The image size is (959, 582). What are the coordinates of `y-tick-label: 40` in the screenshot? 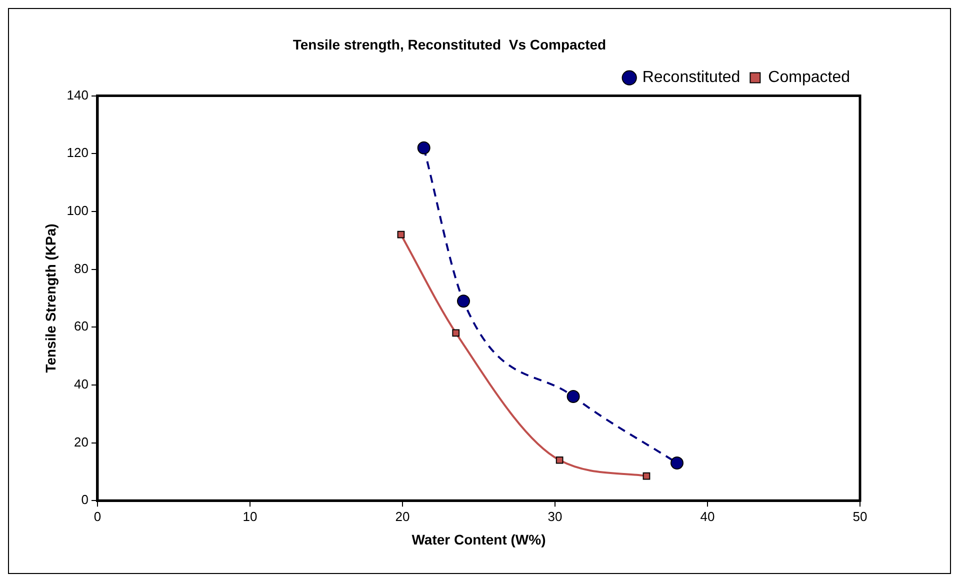 It's located at (81, 384).